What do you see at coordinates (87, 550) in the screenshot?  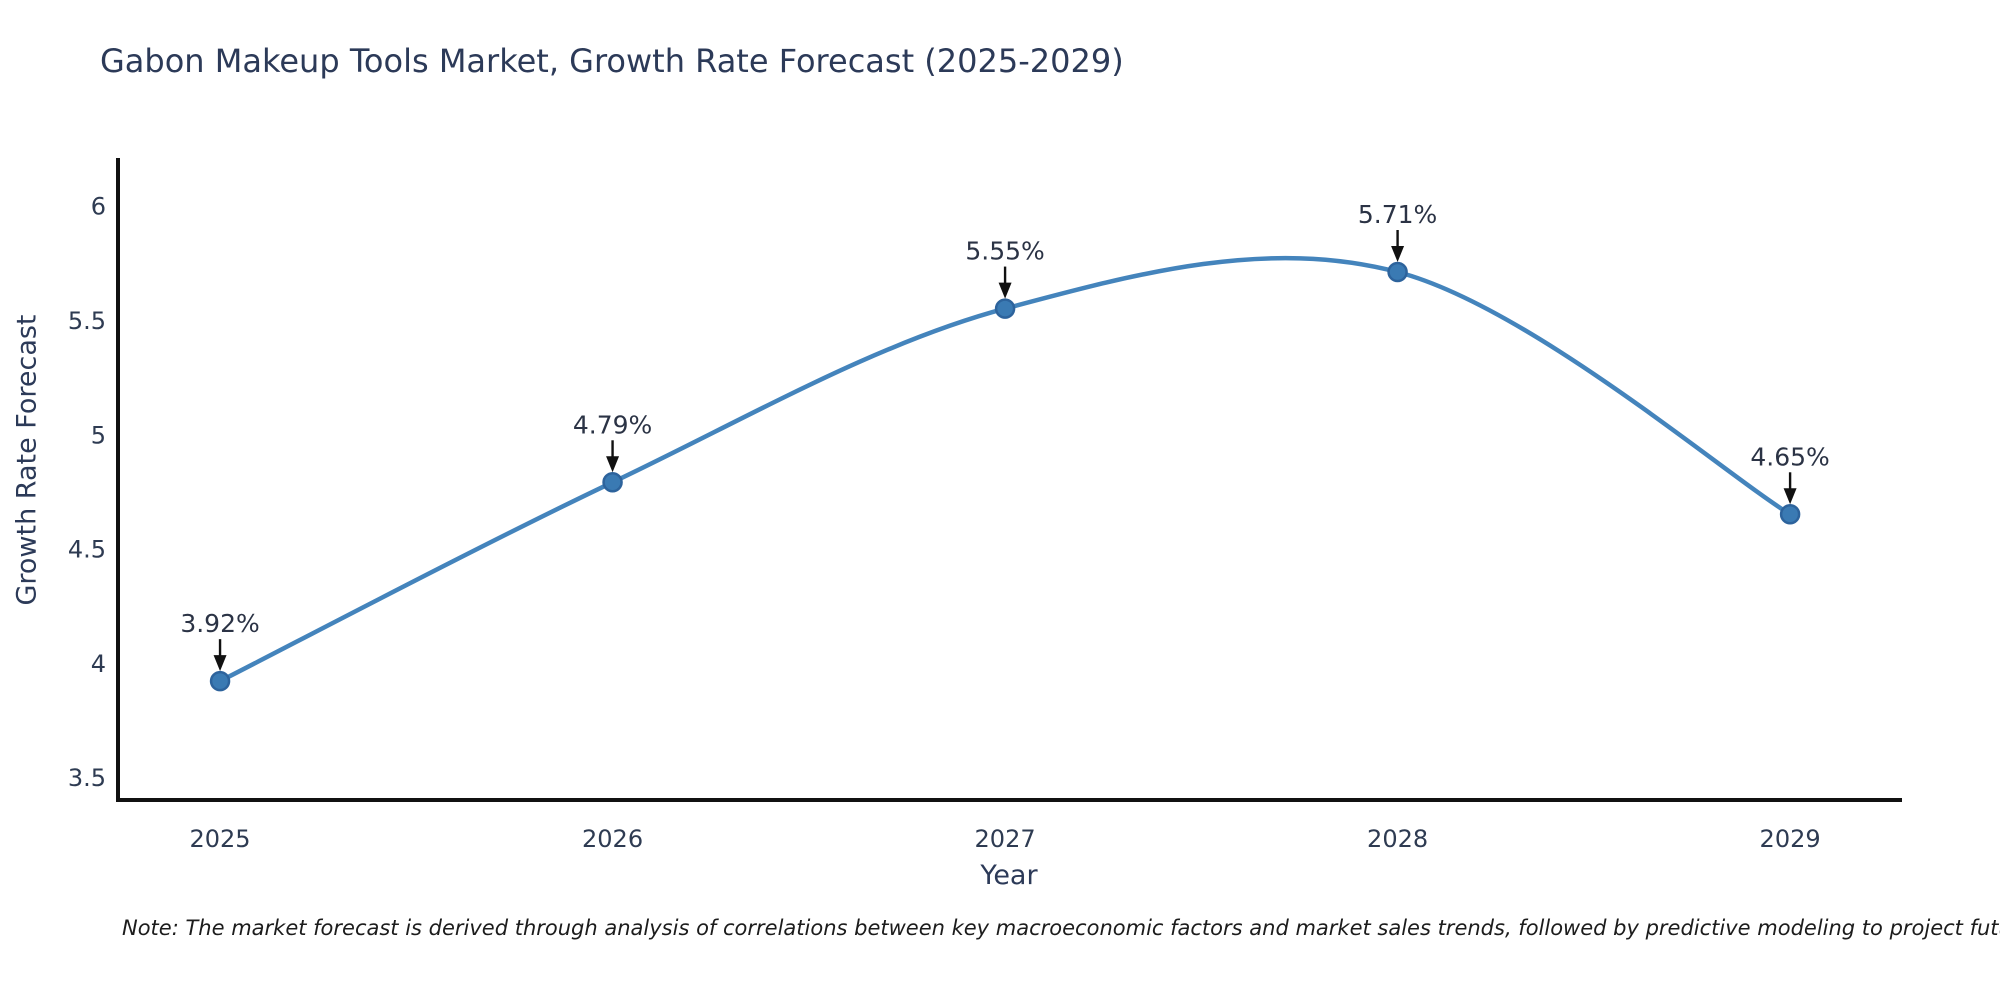 I see `y-tick-label: 4.5` at bounding box center [87, 550].